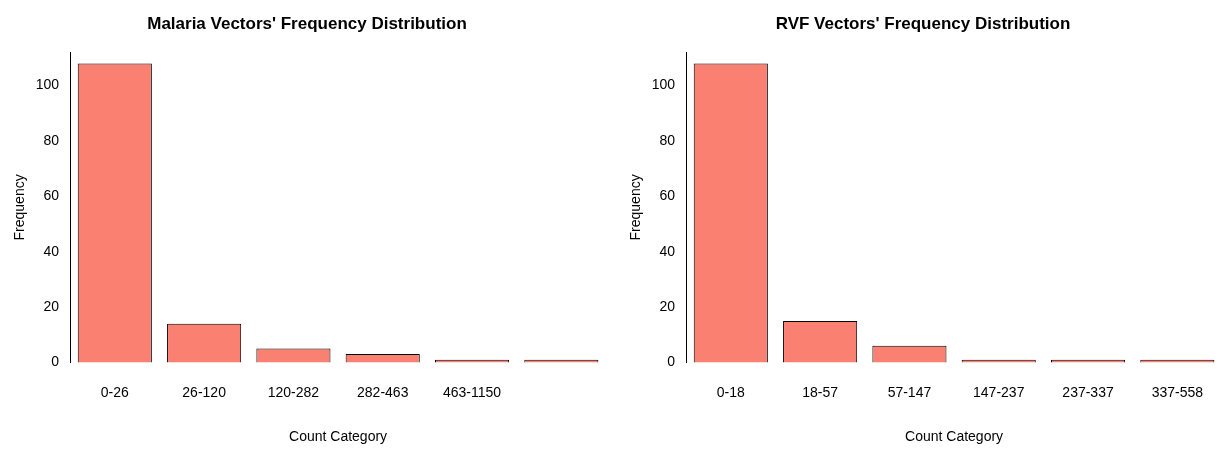  I want to click on x-tick-label: 57-147, so click(909, 391).